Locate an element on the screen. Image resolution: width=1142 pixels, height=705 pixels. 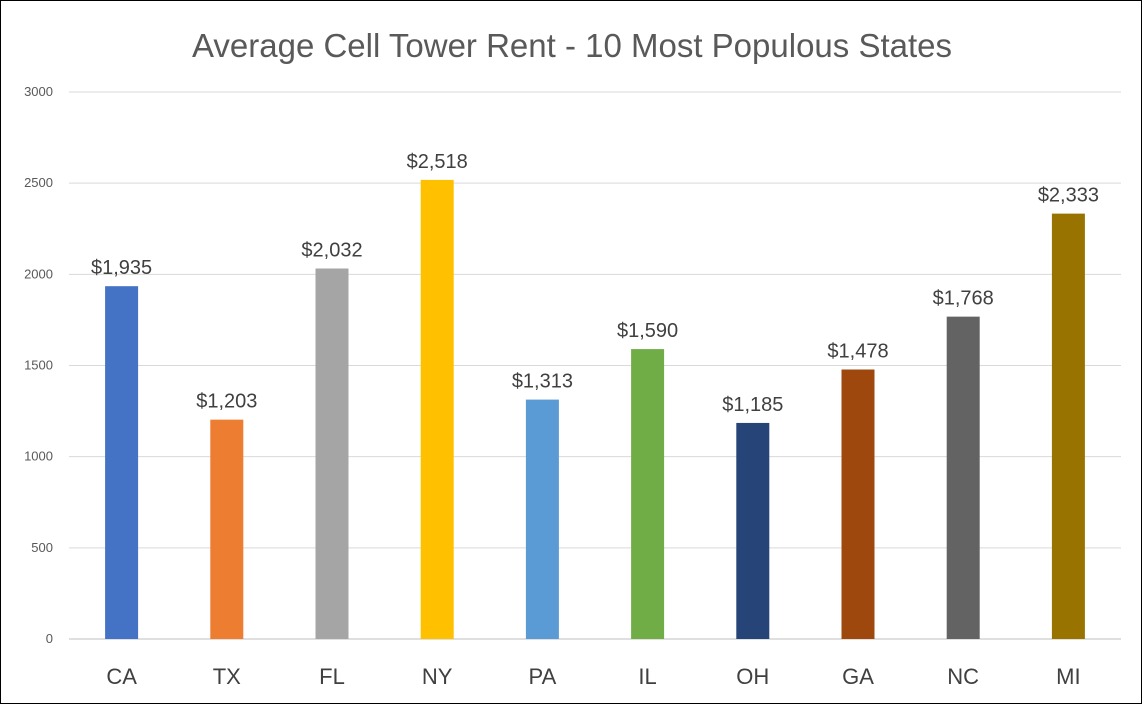
bar-ca is located at coordinates (122, 462).